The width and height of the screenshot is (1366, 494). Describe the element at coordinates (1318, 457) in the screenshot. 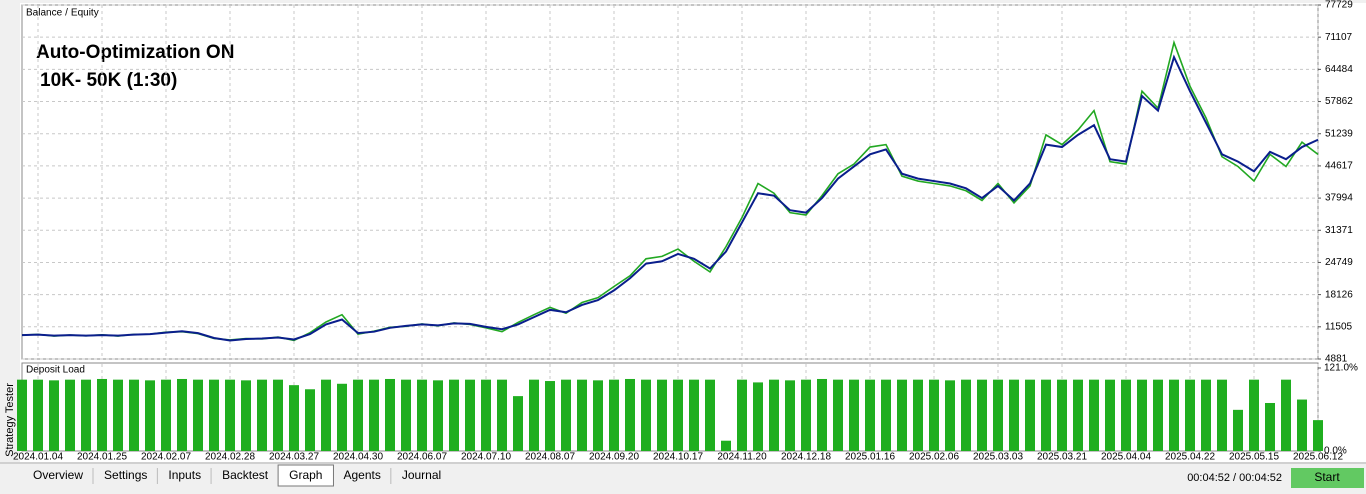

I see `x-tick-label: 2025.06.12` at that location.